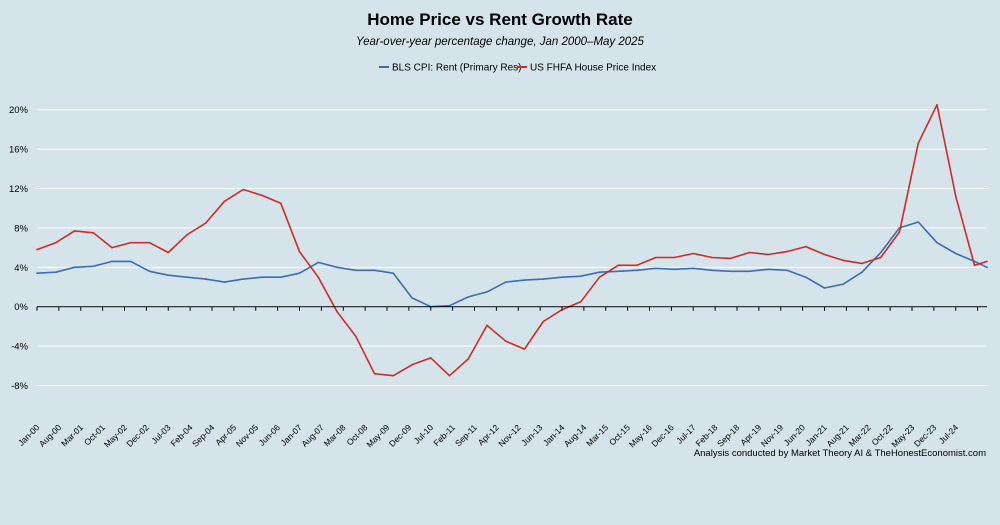  I want to click on x-tick-label: Jun-20, so click(795, 435).